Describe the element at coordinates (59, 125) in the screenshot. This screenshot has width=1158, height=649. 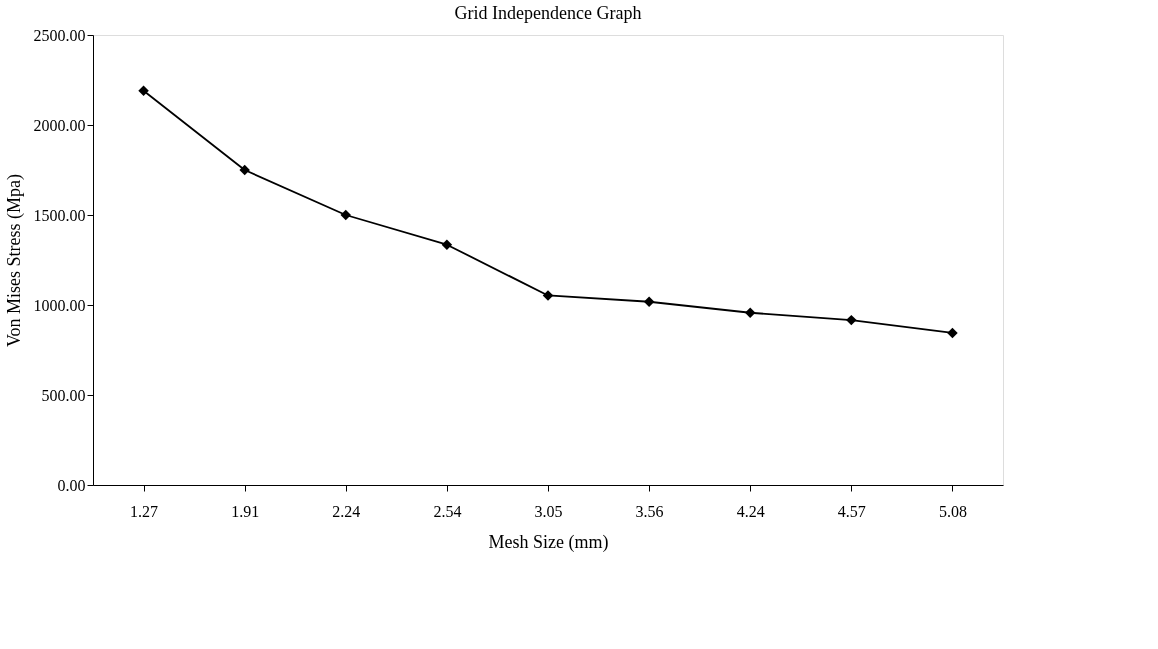
I see `y-tick-label: 2000.00` at that location.